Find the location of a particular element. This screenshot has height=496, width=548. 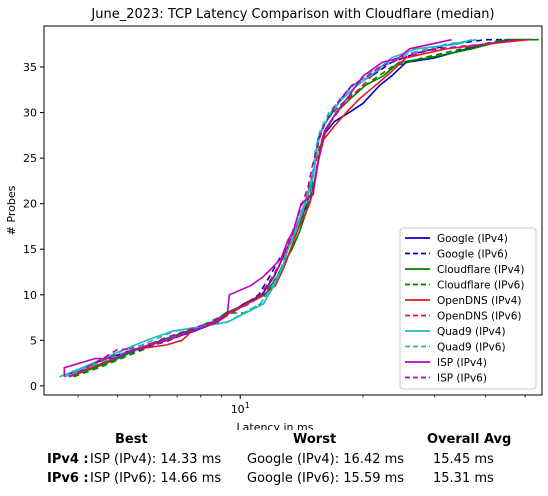

ipv6-best: ISP (IPv6): 14.66 ms is located at coordinates (156, 478).